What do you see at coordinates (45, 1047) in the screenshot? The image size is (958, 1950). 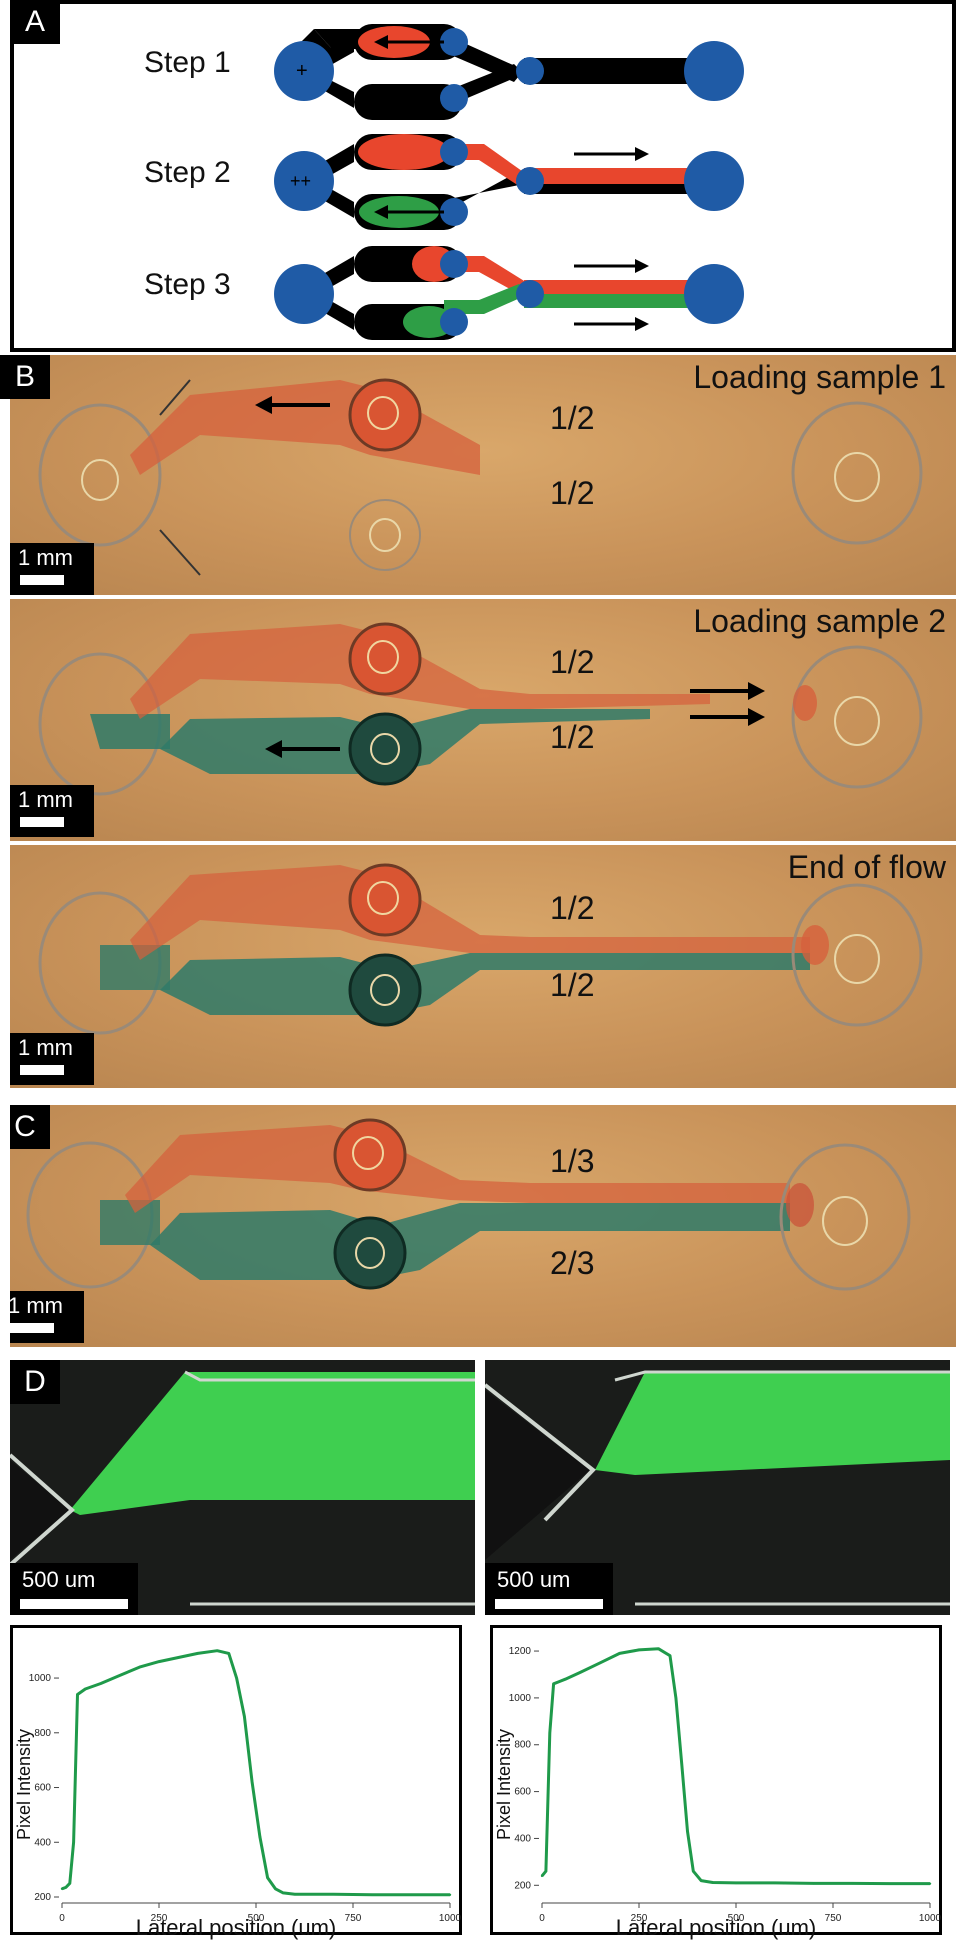 I see `scale-bar-3-label: 1 mm` at bounding box center [45, 1047].